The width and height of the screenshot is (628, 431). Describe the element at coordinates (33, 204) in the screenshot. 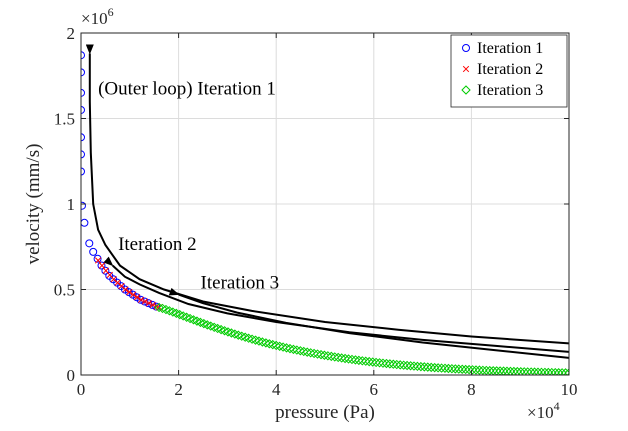

I see `y-axis-label: velocity (mm/s)` at that location.